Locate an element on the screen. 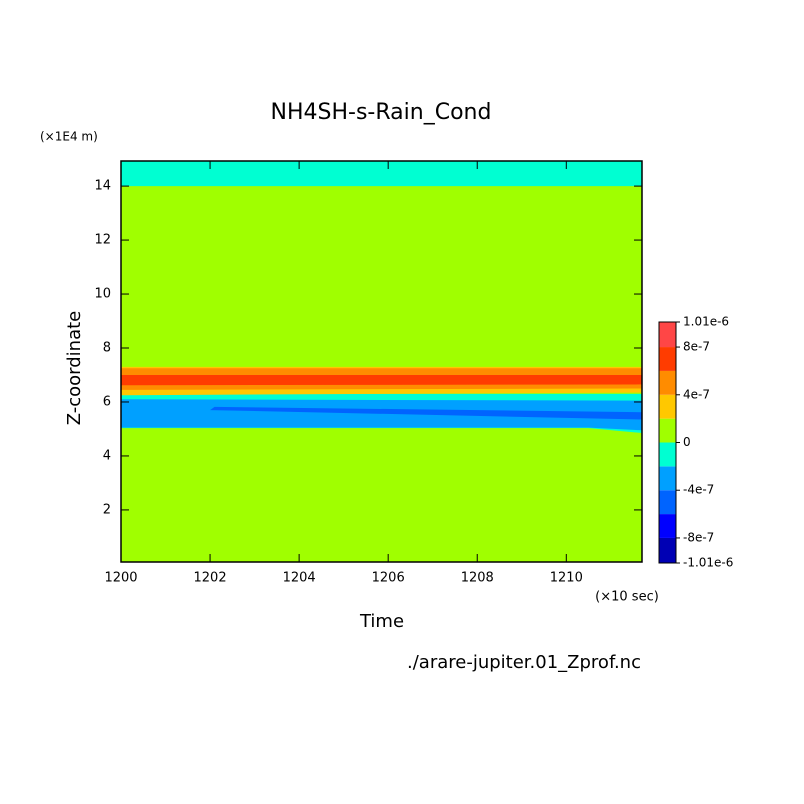 The width and height of the screenshot is (804, 804). y-tick-label: 4 is located at coordinates (107, 455).